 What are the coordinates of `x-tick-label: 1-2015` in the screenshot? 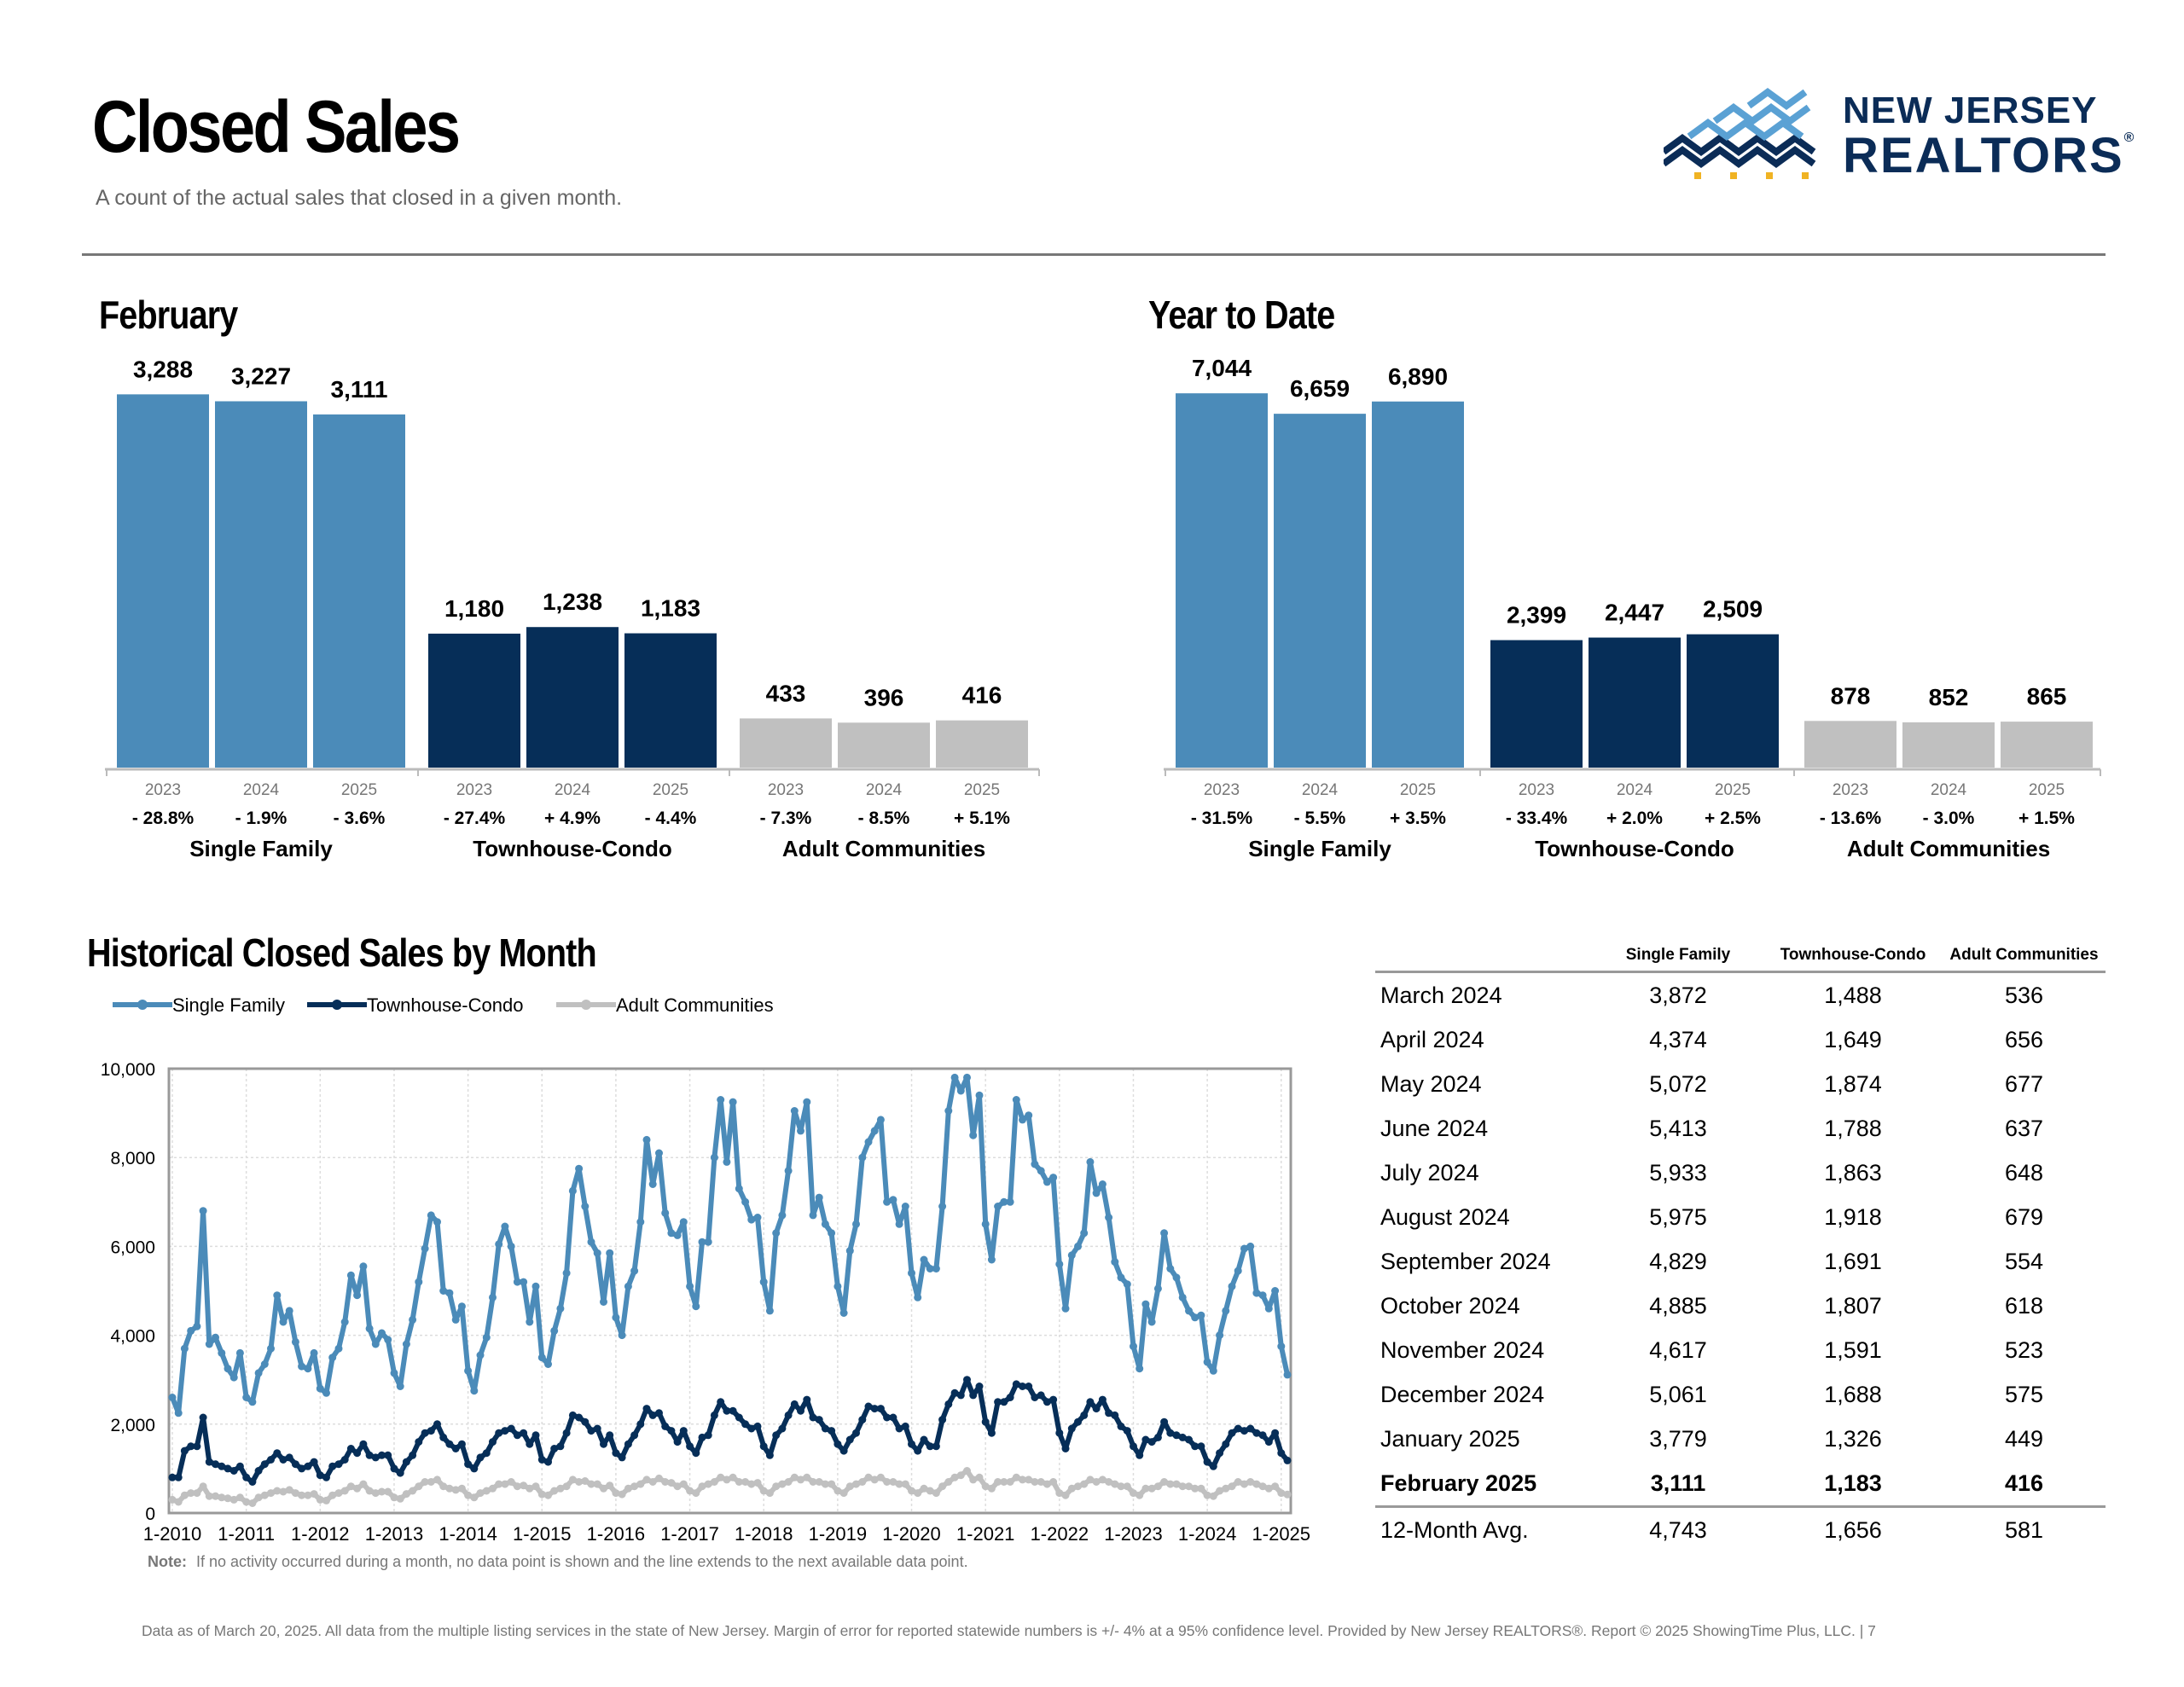 It's located at (542, 1534).